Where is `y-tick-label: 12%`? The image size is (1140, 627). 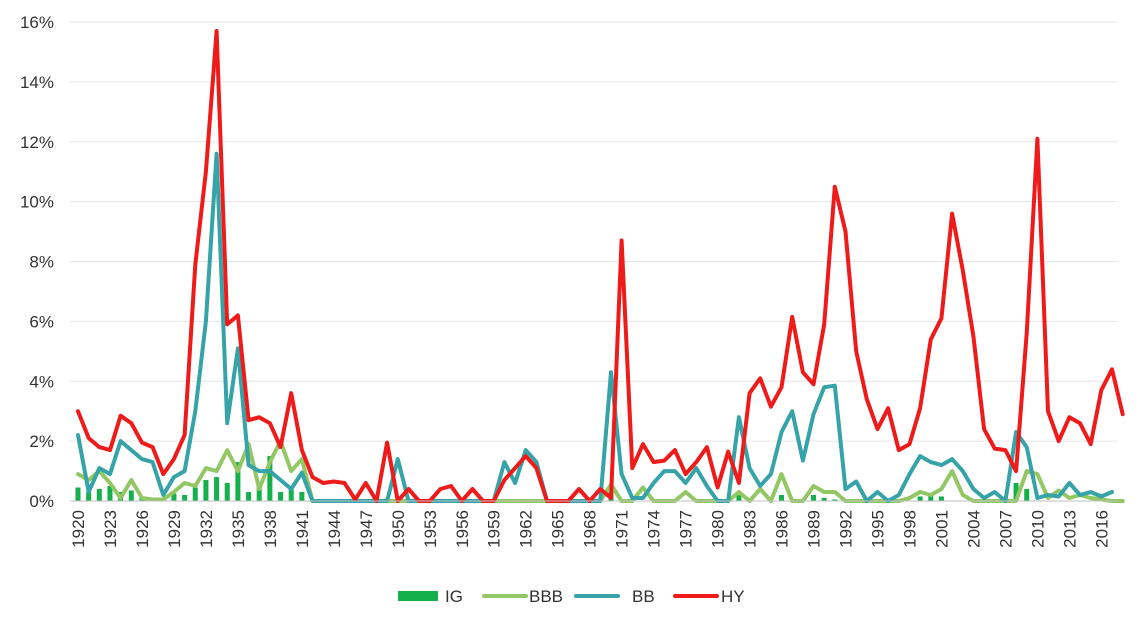 y-tick-label: 12% is located at coordinates (37, 142).